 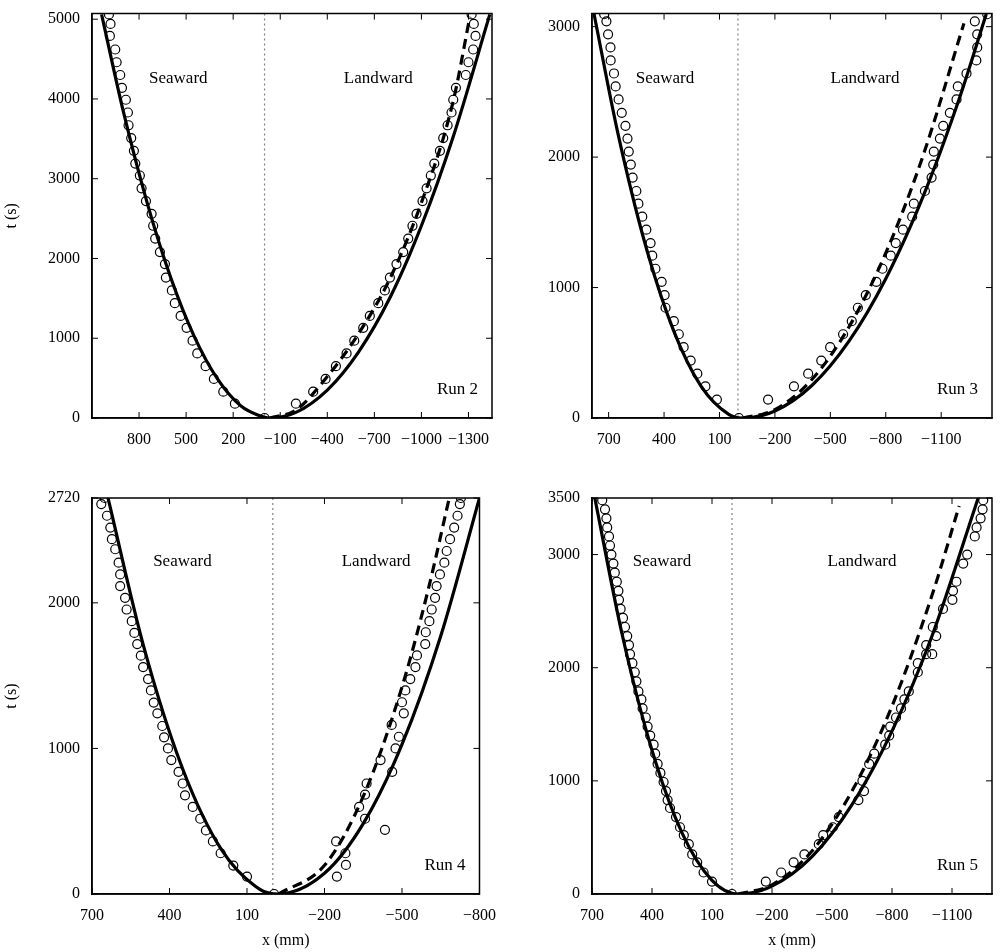 I want to click on y-tick-label: 2720, so click(x=64, y=497).